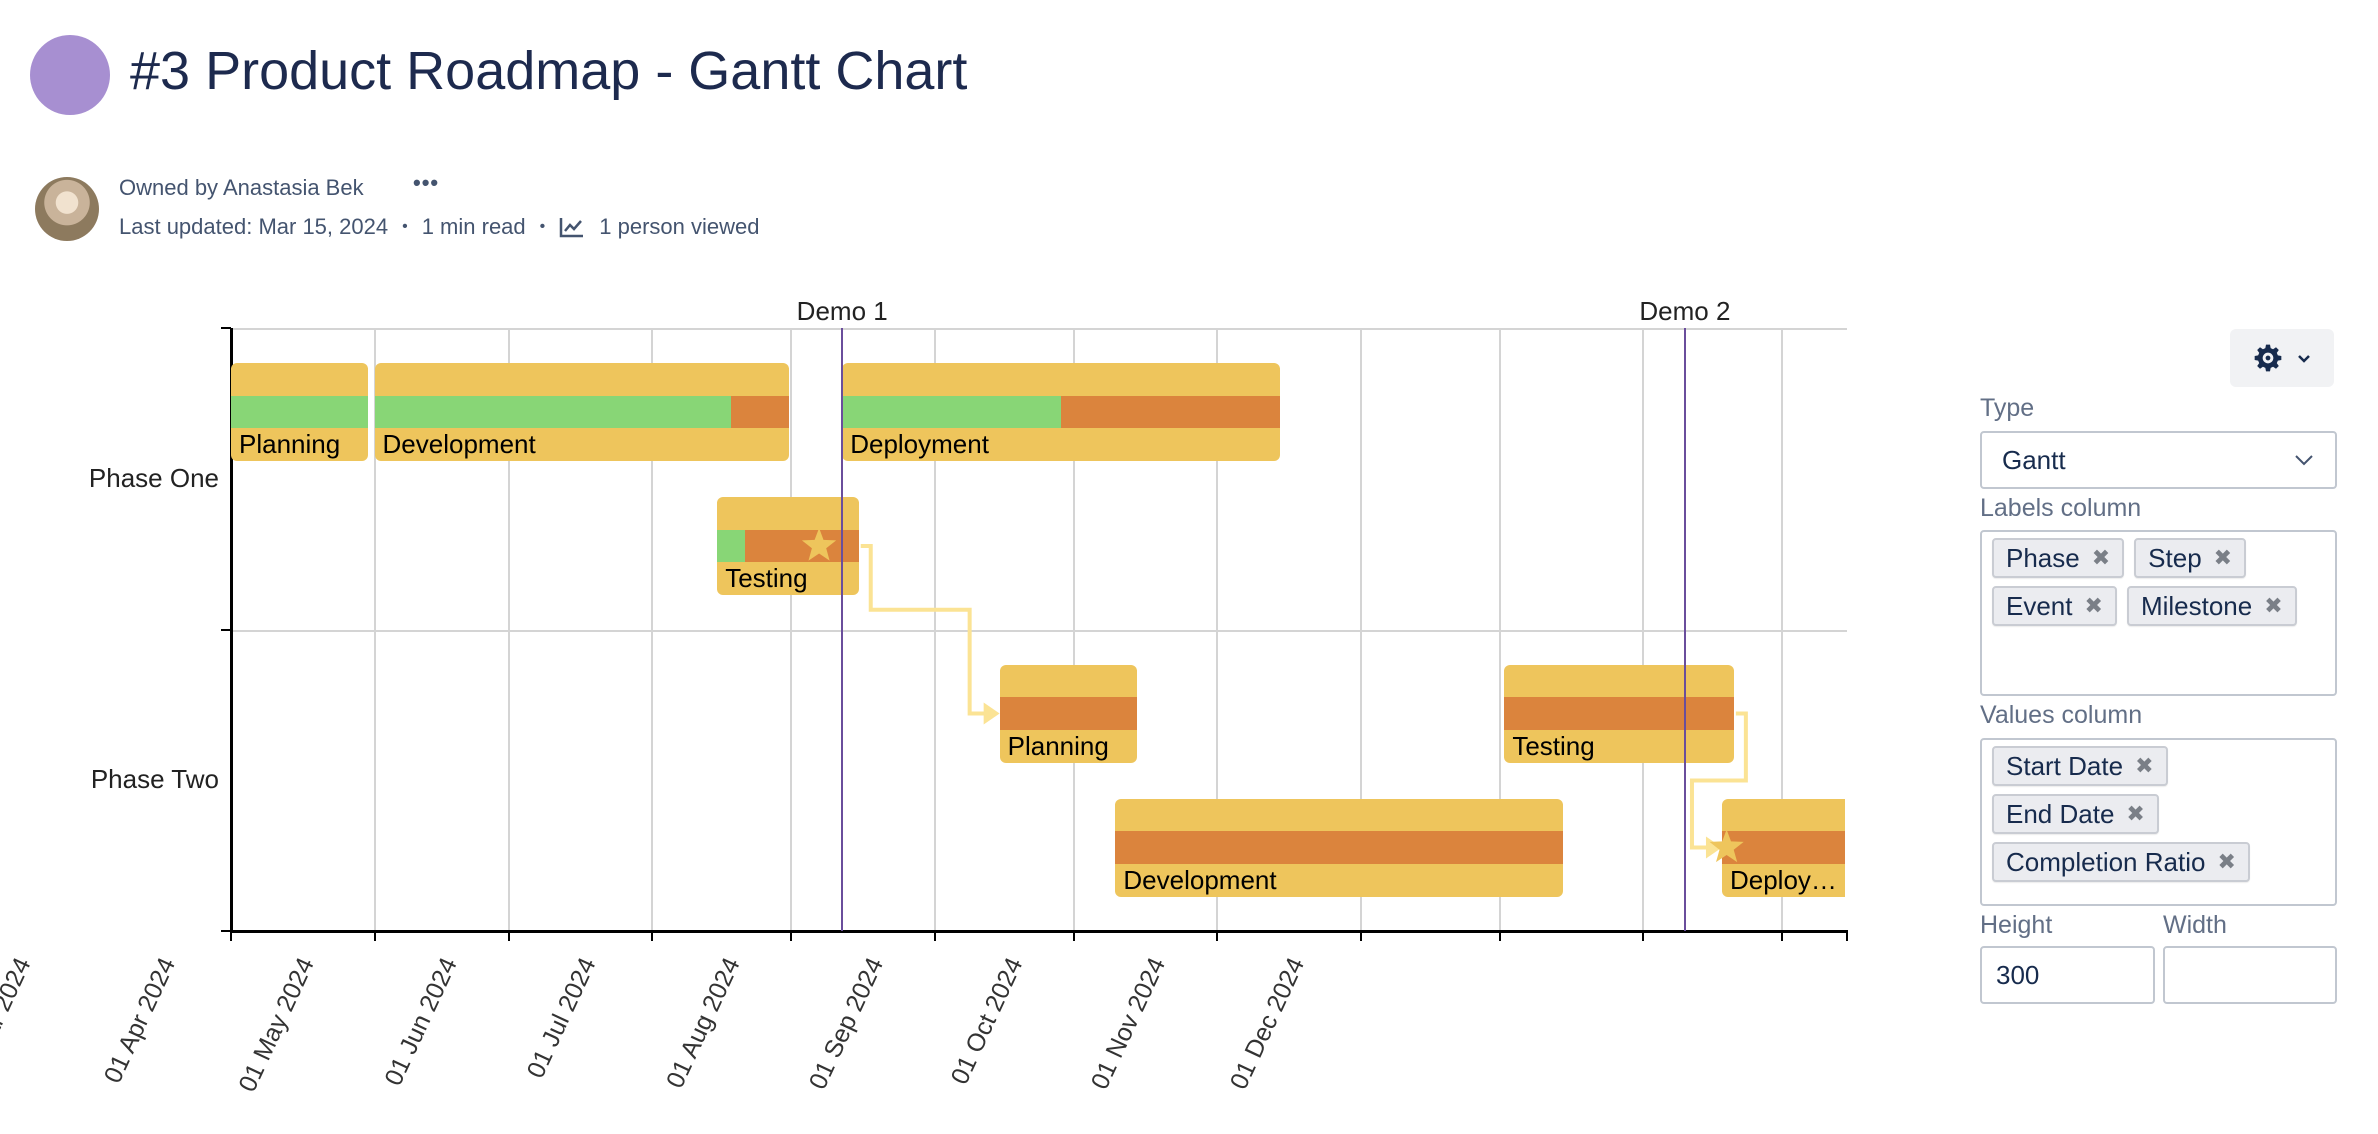 Image resolution: width=2378 pixels, height=1134 pixels. I want to click on column-tag: Event ✖, so click(2054, 606).